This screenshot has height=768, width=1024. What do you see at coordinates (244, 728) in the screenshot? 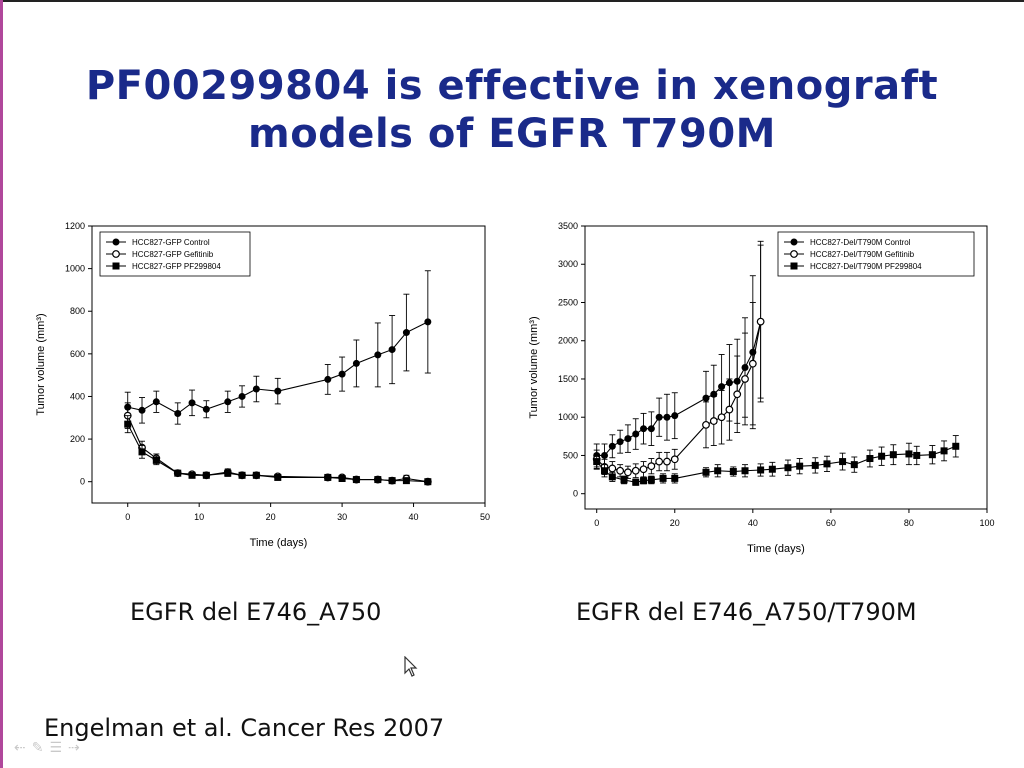
I see `citation: Engelman et al. Cancer Res 2007` at bounding box center [244, 728].